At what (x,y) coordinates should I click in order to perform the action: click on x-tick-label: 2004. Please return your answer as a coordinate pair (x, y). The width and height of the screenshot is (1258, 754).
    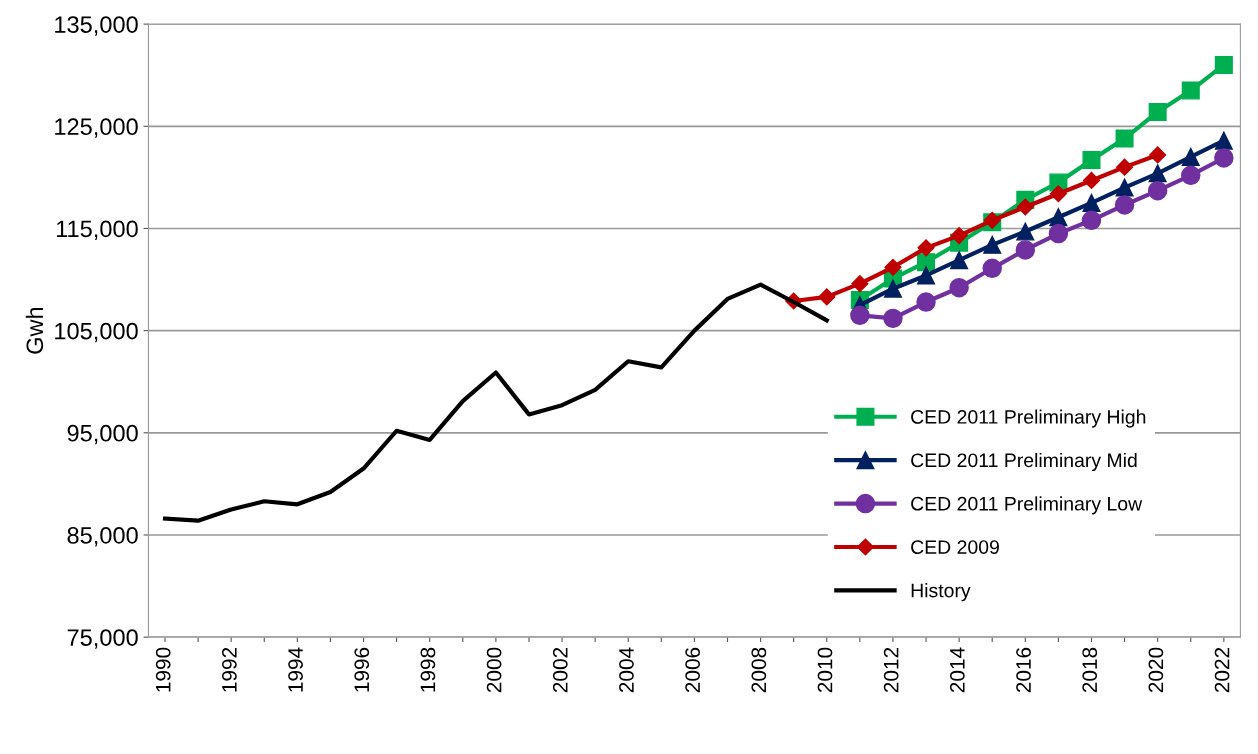
    Looking at the image, I should click on (626, 670).